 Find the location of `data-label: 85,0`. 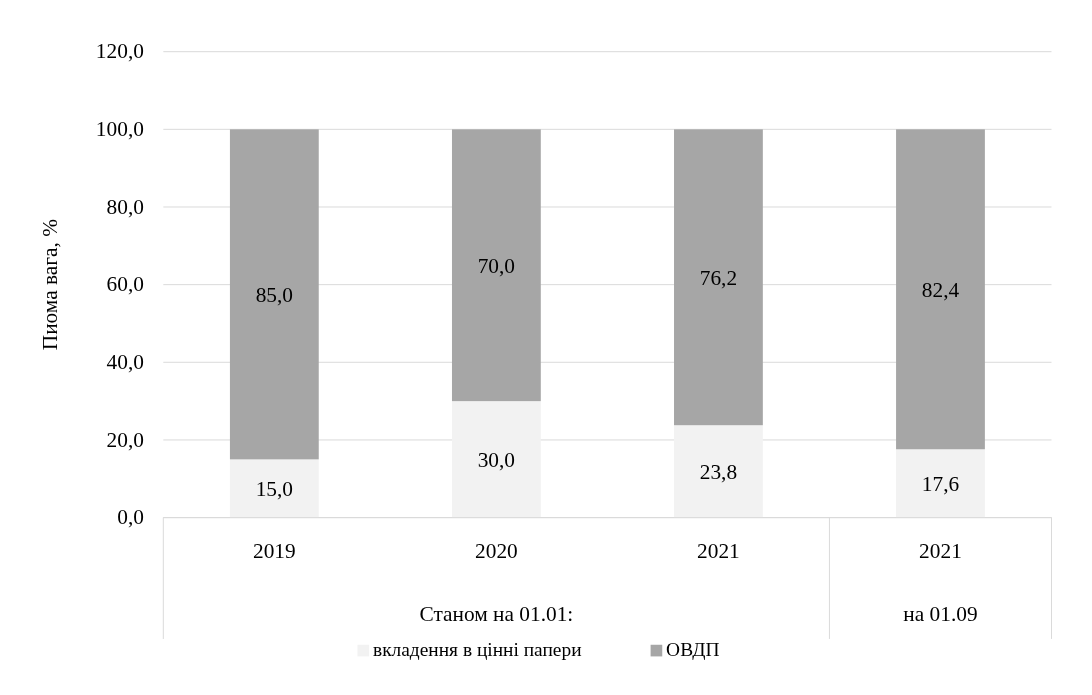

data-label: 85,0 is located at coordinates (274, 295).